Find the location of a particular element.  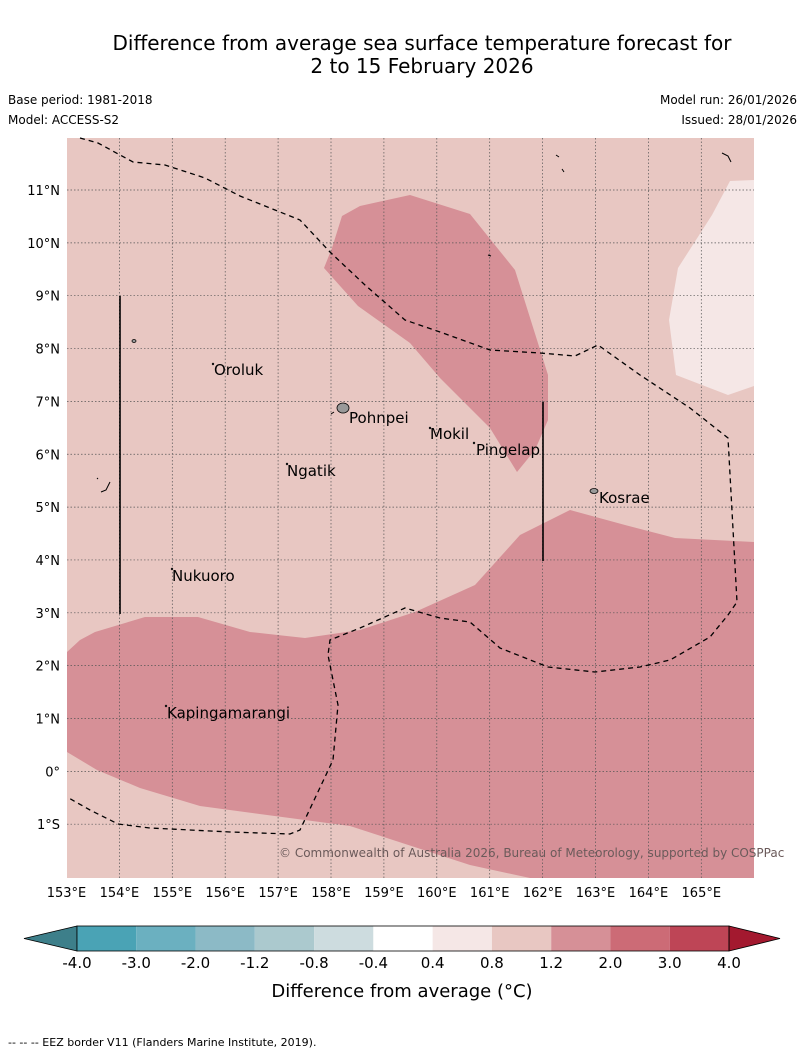

colorbar-tick-label: -4.0 is located at coordinates (76, 963).